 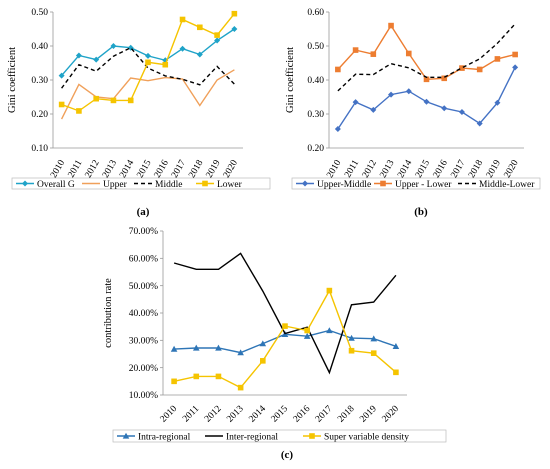 What do you see at coordinates (196, 169) in the screenshot?
I see `x-tick-label: 2018` at bounding box center [196, 169].